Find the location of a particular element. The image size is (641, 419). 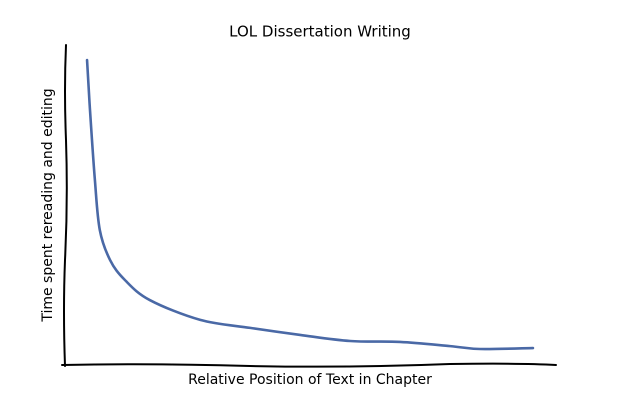

x-axis is located at coordinates (309, 365).